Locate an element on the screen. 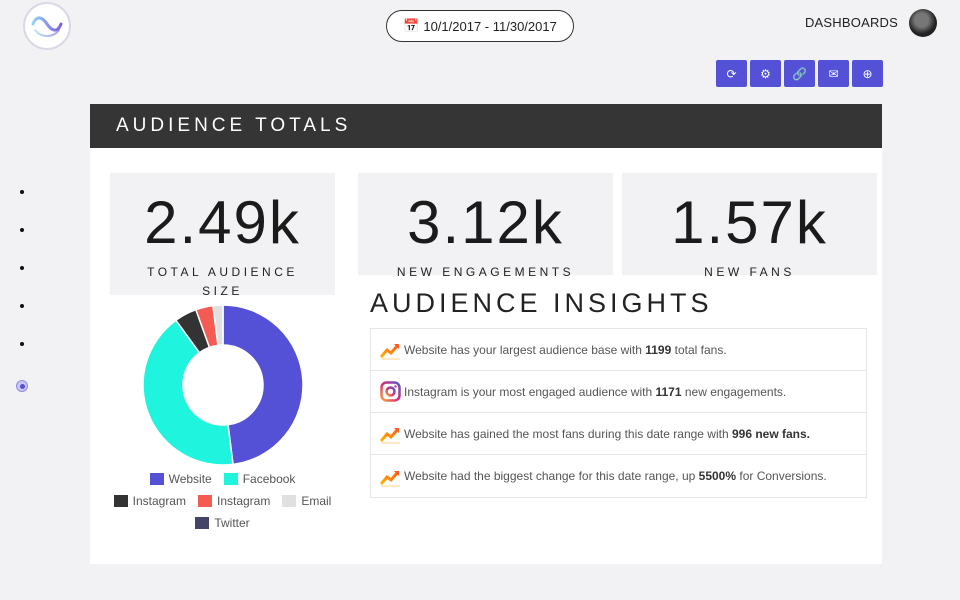 This screenshot has width=960, height=600. legend-item-instagram-1: Instagram is located at coordinates (149, 501).